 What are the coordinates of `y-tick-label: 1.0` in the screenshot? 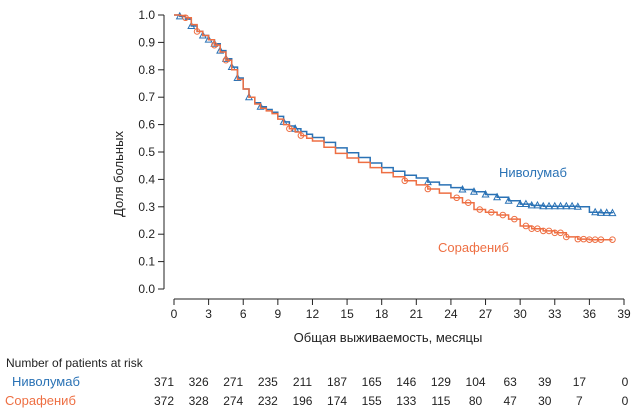 It's located at (146, 15).